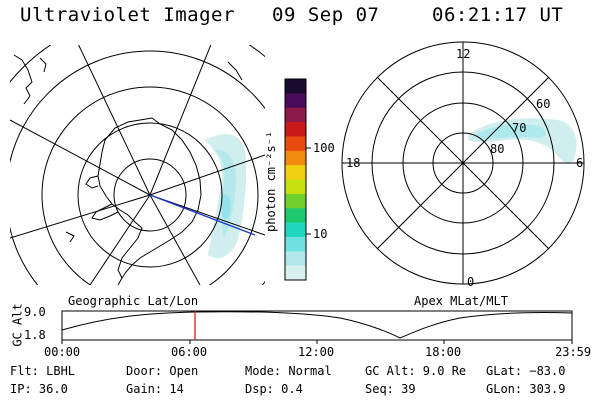 This screenshot has width=600, height=400. What do you see at coordinates (127, 15) in the screenshot?
I see `app-title: Ultraviolet Imager` at bounding box center [127, 15].